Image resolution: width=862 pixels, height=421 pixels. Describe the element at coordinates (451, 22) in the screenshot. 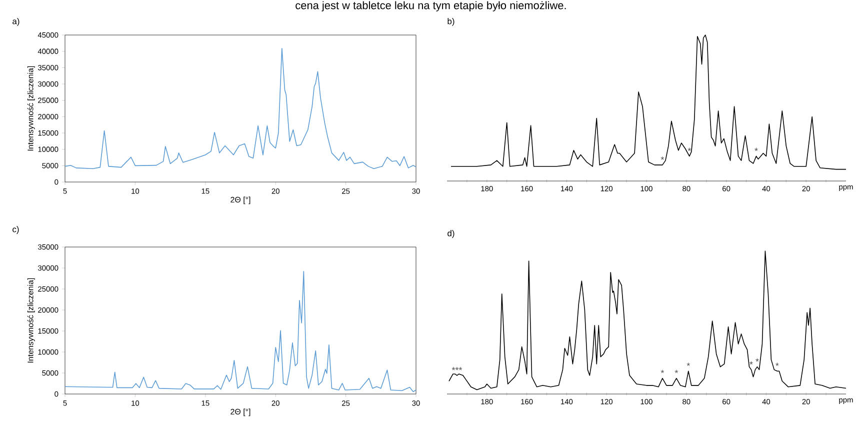

I see `chart-title: b)` at that location.